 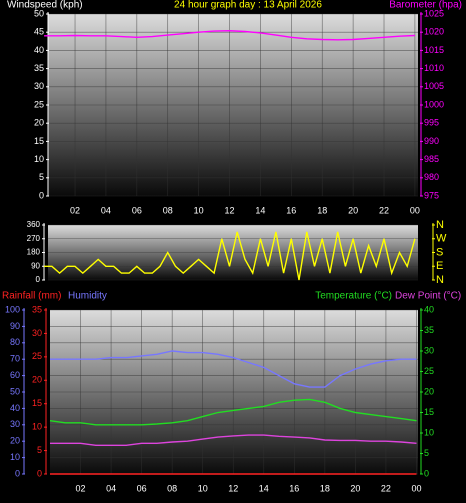 I want to click on y2-tick-label: 25, so click(x=429, y=371).